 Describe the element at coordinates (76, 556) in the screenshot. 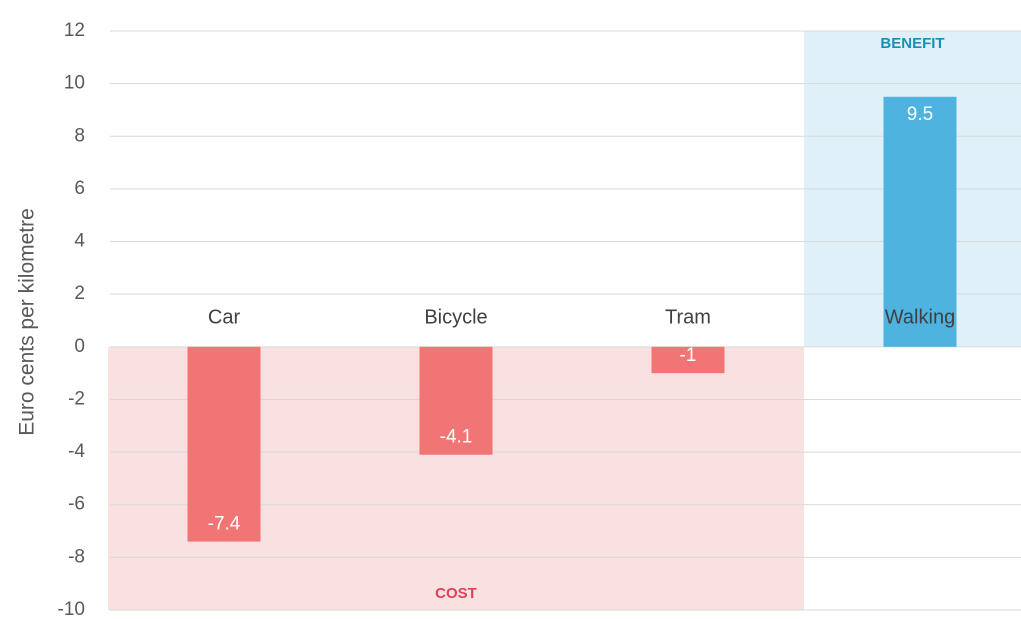

I see `y-tick-label: -8` at that location.